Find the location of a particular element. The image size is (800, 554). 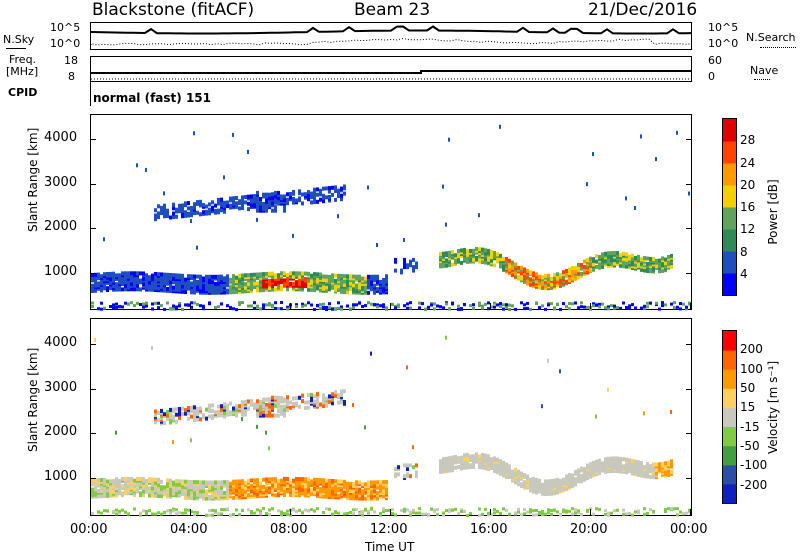

date-title: 21/Dec/2016 is located at coordinates (643, 10).